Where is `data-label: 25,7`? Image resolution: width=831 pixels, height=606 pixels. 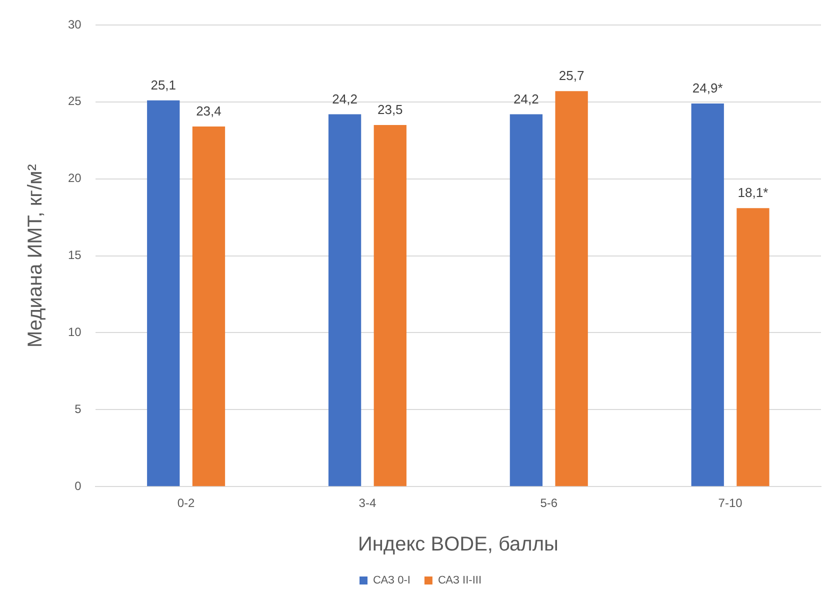
data-label: 25,7 is located at coordinates (571, 76).